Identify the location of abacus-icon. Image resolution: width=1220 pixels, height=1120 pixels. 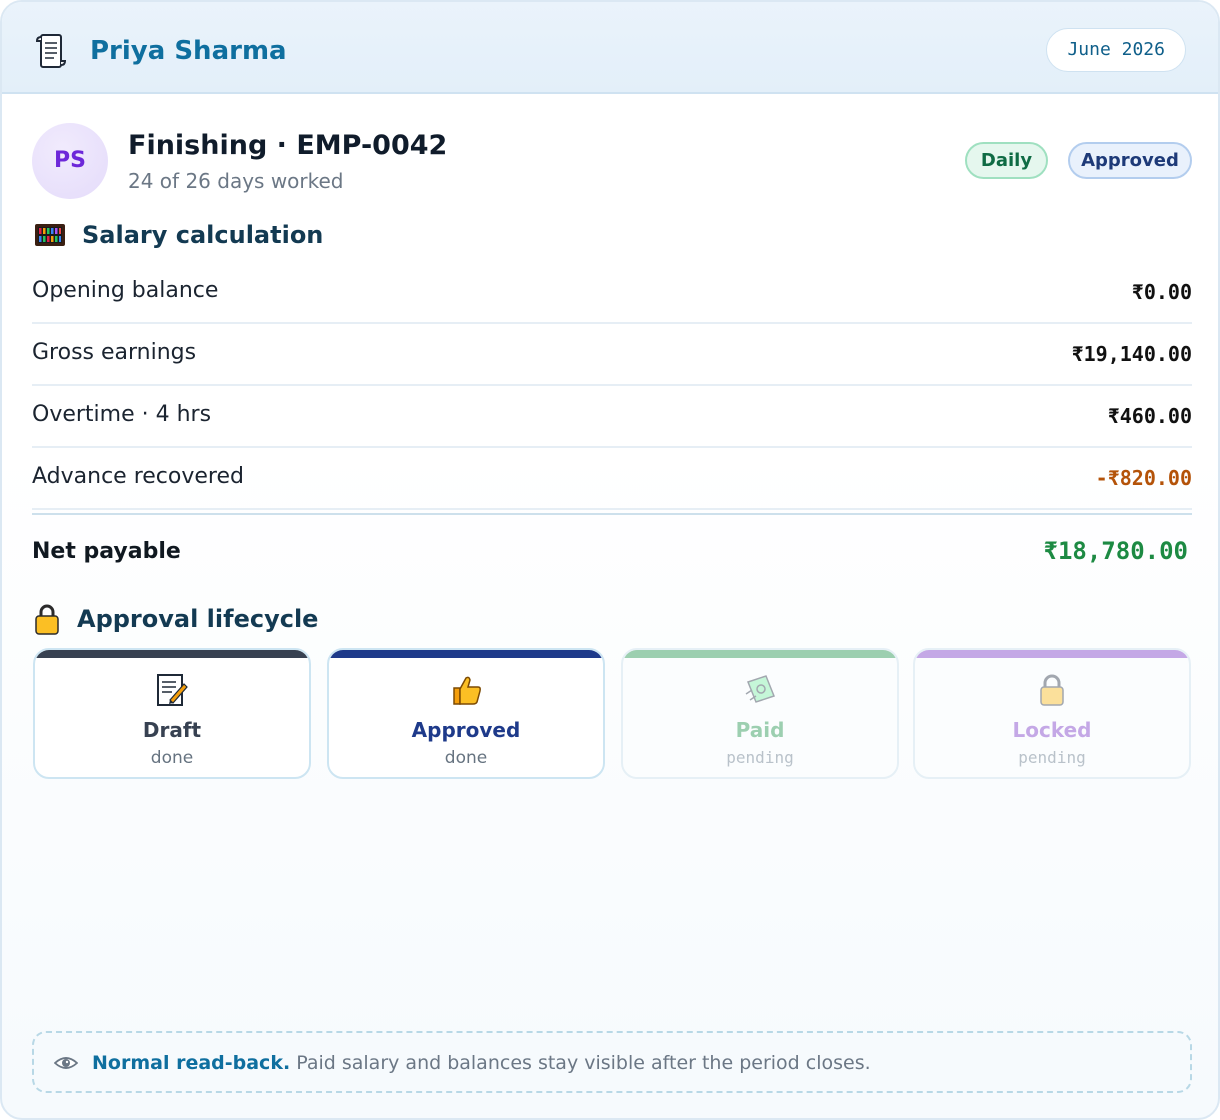
(50, 235).